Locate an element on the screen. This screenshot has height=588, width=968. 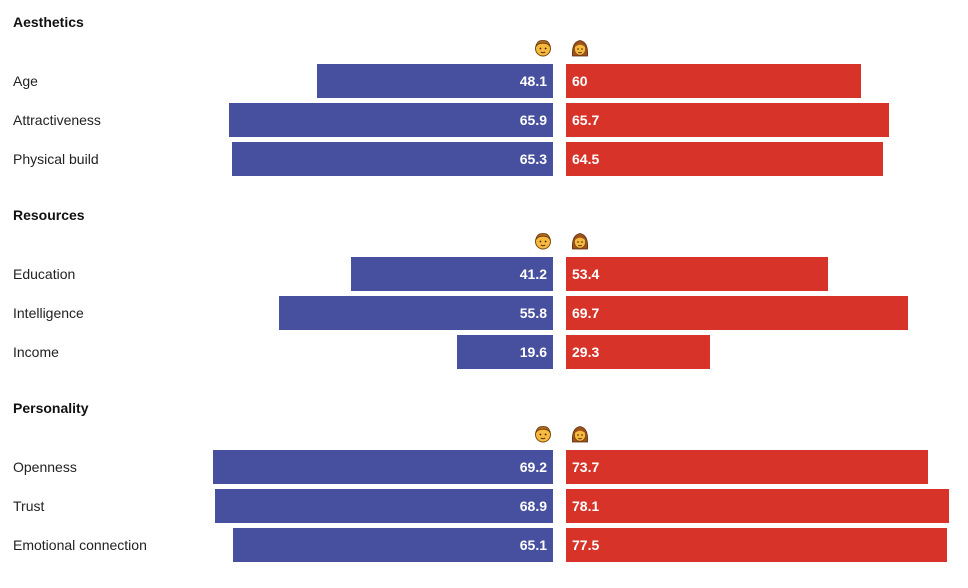
female-value-label: 77.5 is located at coordinates (586, 545).